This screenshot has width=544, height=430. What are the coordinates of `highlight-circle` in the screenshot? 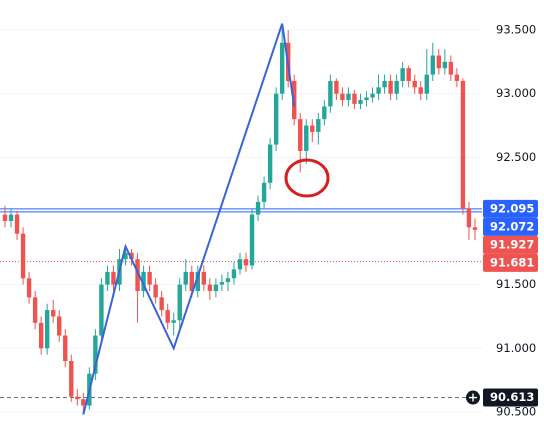 It's located at (307, 178).